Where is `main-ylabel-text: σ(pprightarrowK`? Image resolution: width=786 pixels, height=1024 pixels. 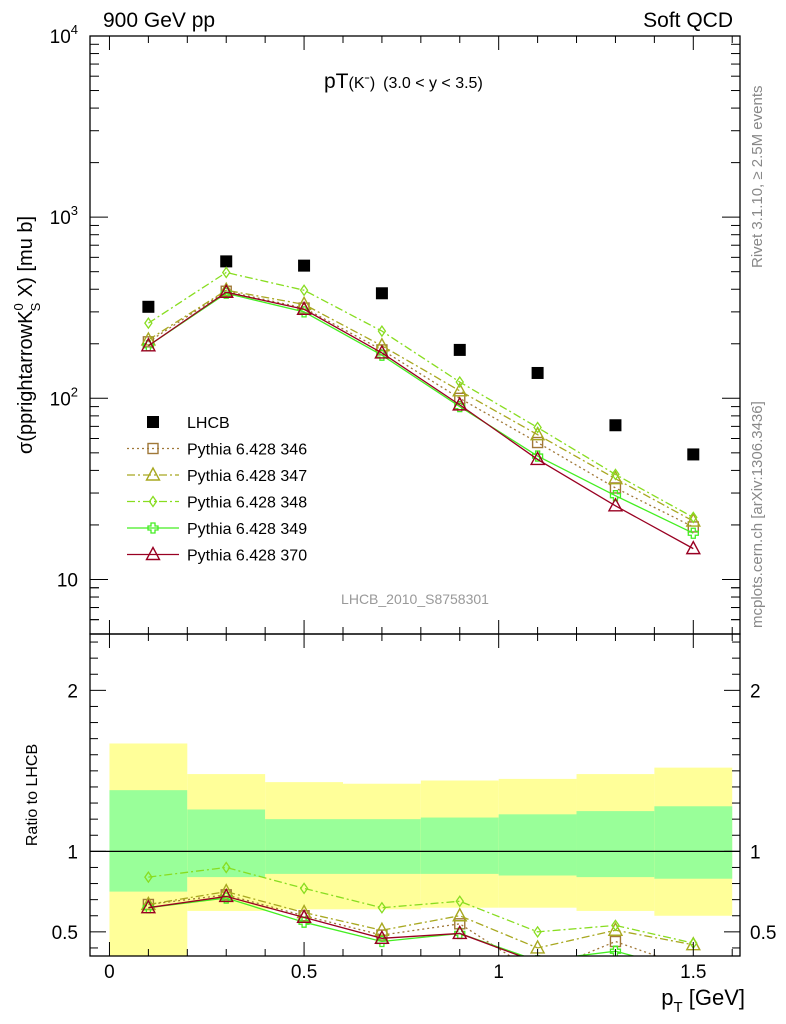 main-ylabel-text: σ(pprightarrowK is located at coordinates (26, 382).